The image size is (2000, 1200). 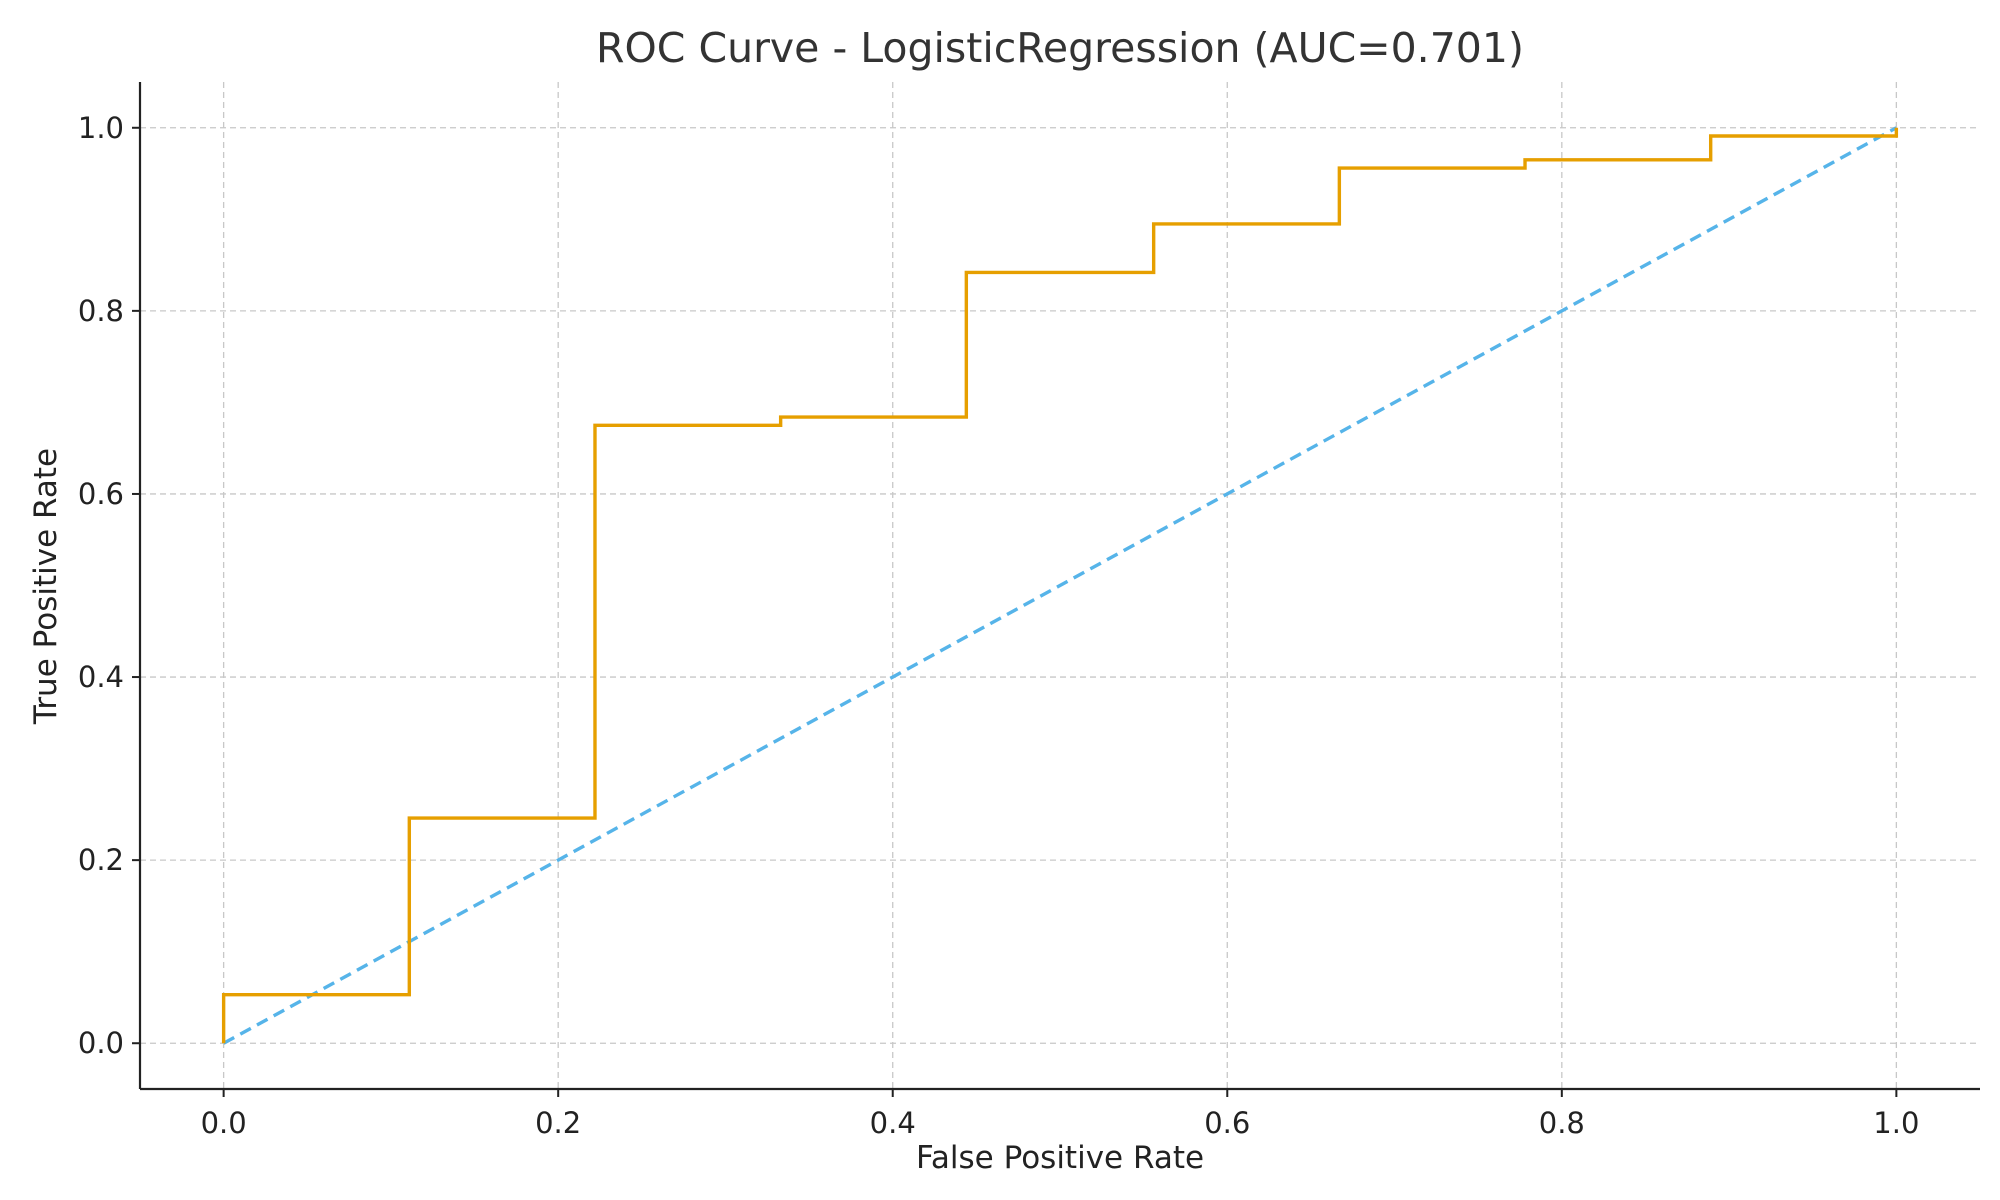 What do you see at coordinates (1896, 1123) in the screenshot?
I see `x-tick-label: 1.0` at bounding box center [1896, 1123].